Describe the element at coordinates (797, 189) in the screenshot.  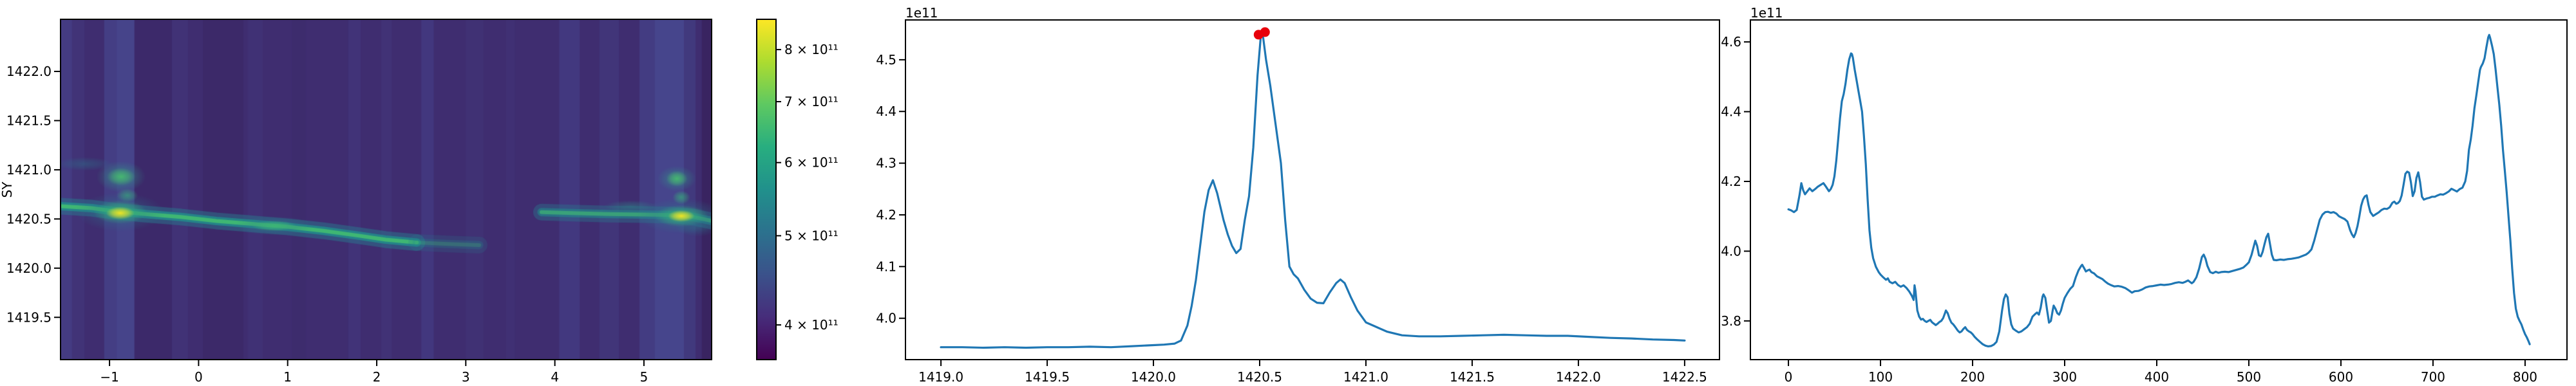
I see `colorbar-panel: 8 × 10¹¹ 7 × 10¹¹ 6 × 10¹¹ 5 × 10¹¹ 4 × 10¹¹` at that location.